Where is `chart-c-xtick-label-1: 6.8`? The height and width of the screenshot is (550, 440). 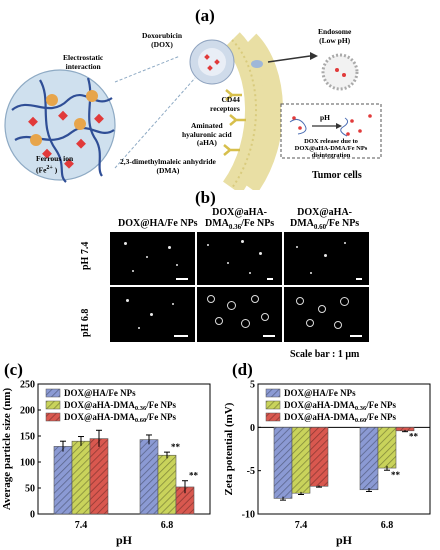
chart-c-xtick-label-1: 6.8 is located at coordinates (167, 525).